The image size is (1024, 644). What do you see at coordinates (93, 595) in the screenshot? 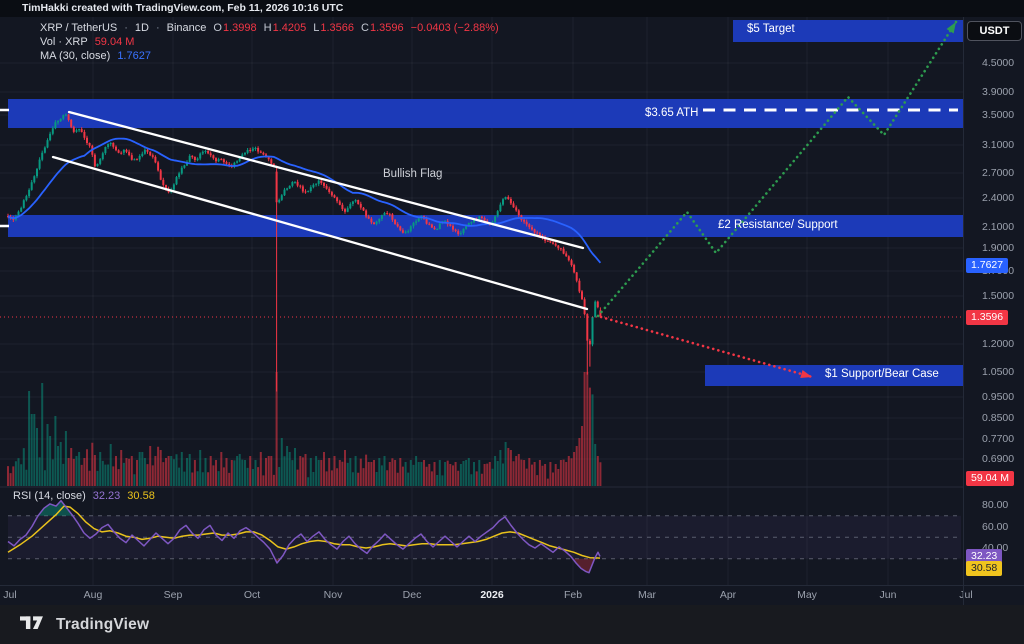
I see `time-tick: Aug` at bounding box center [93, 595].